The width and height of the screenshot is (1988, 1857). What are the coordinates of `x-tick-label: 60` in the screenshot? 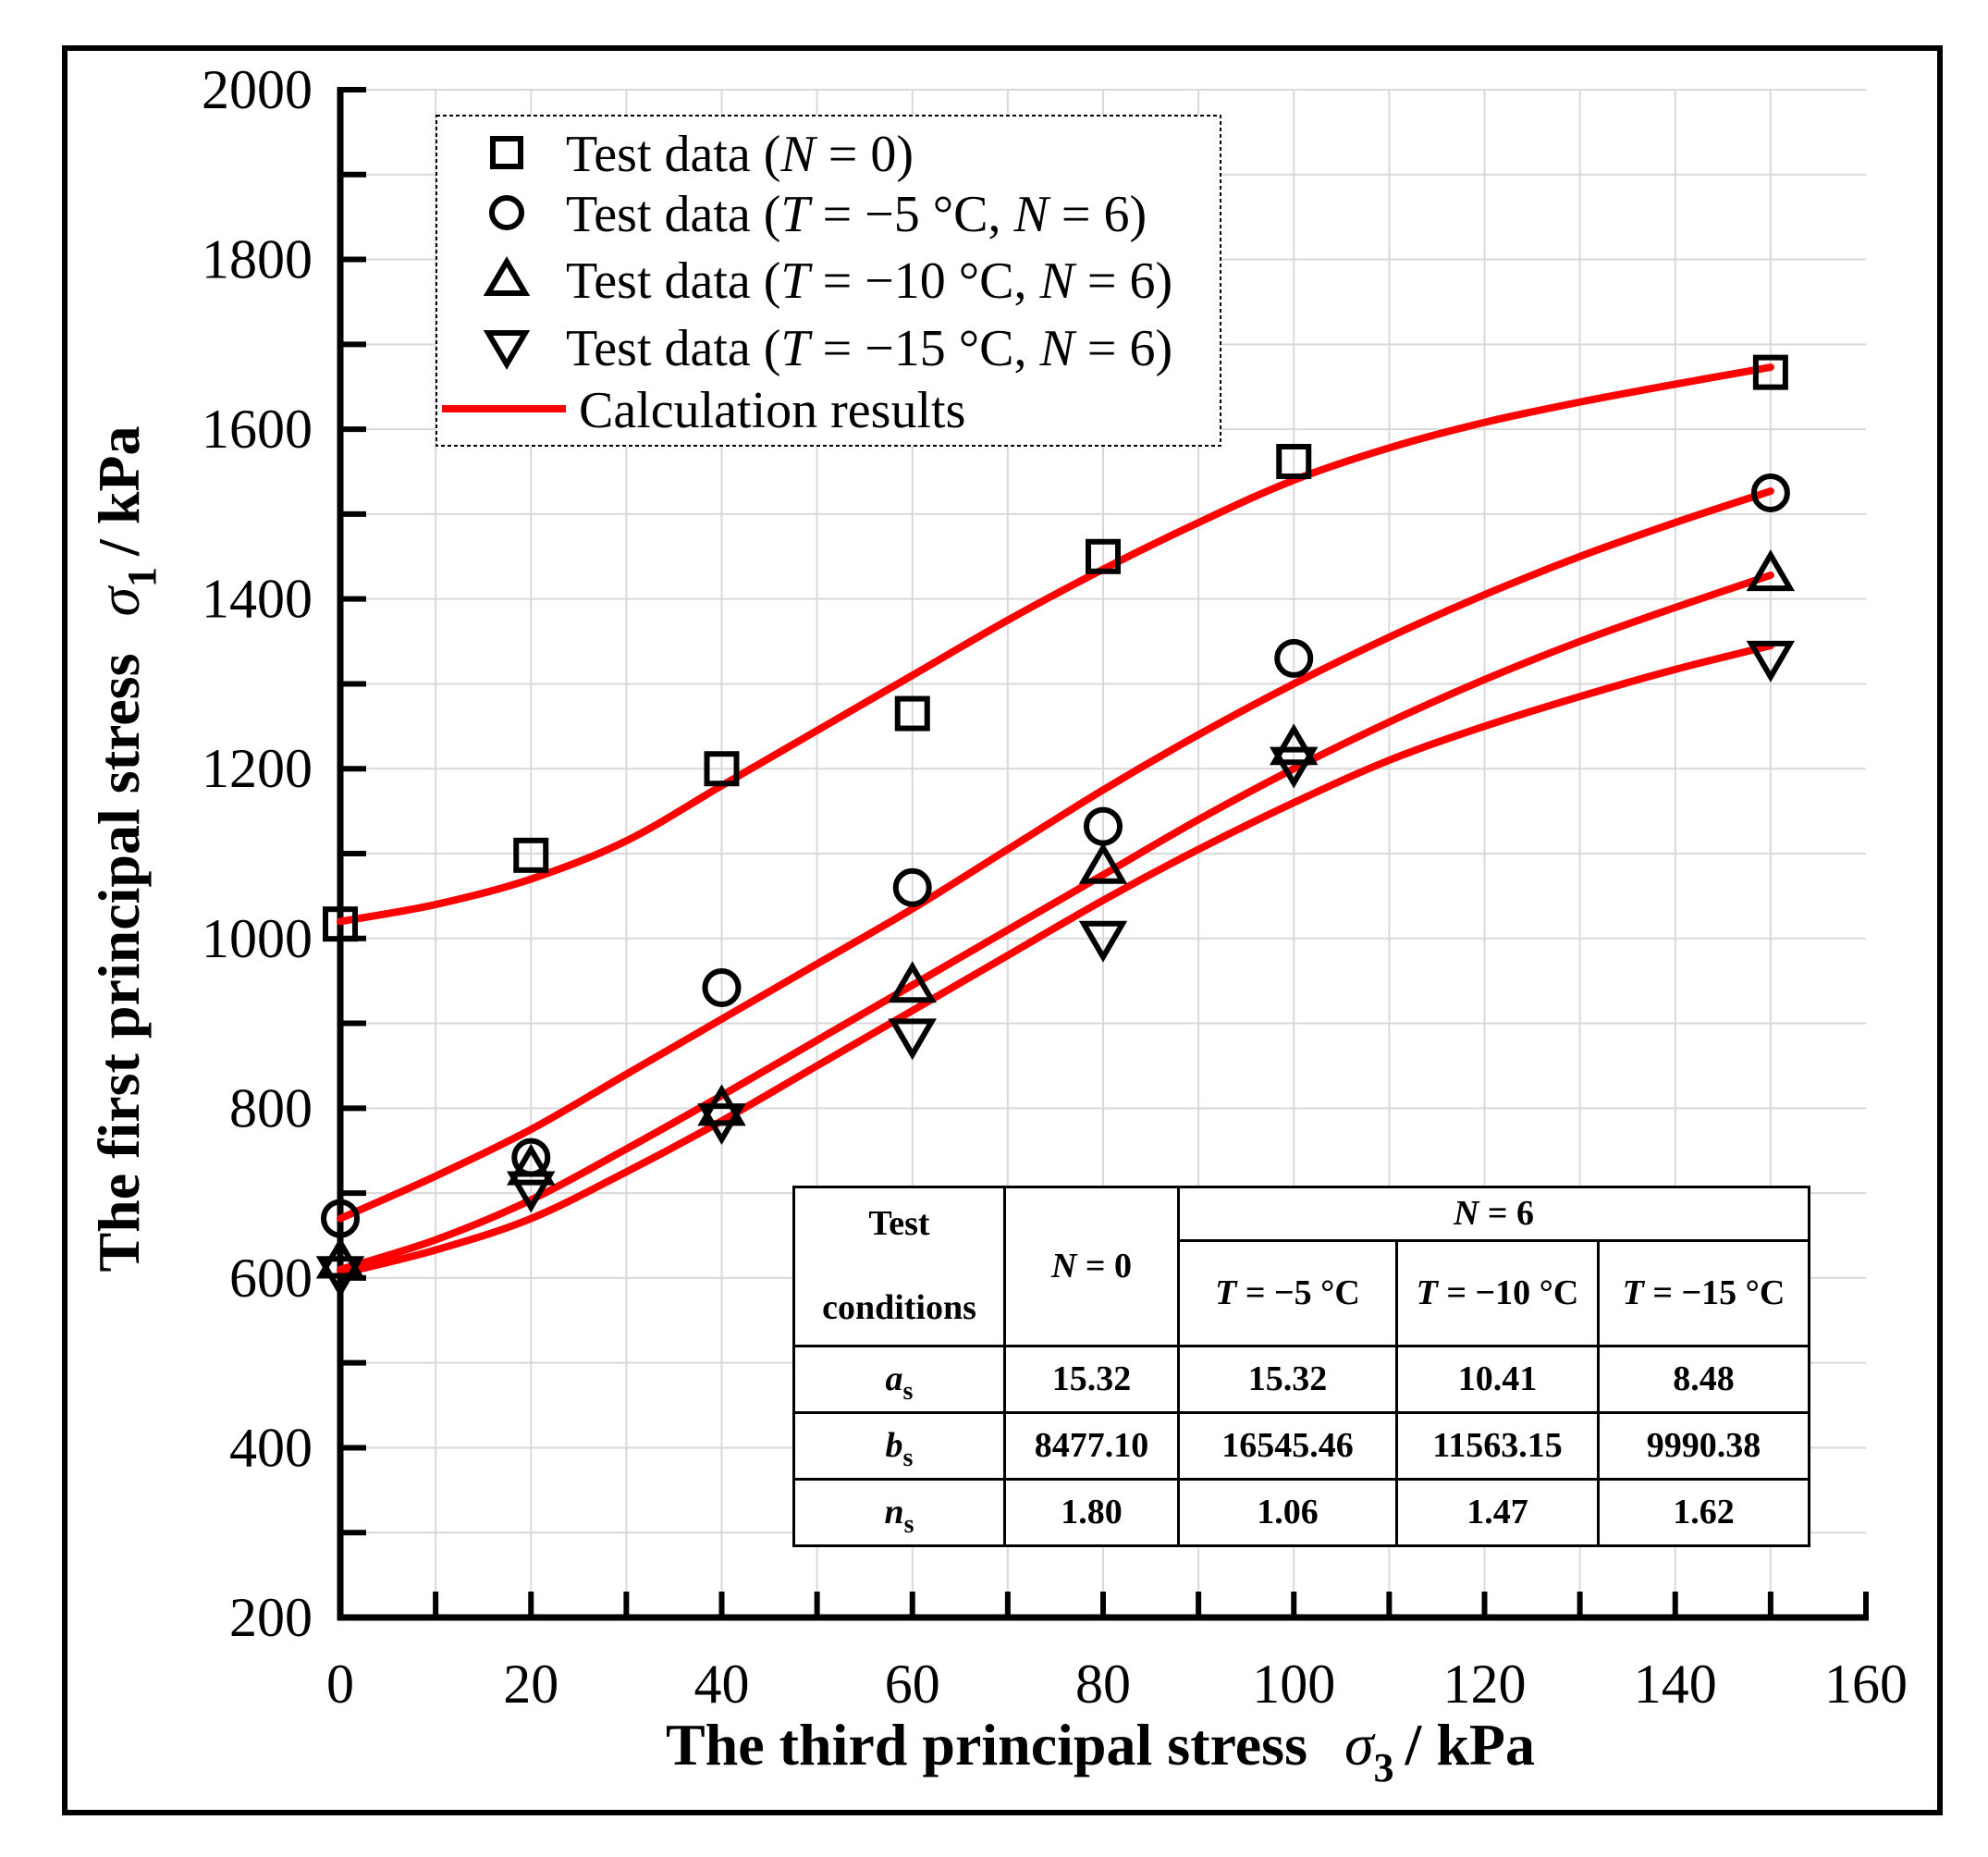 It's located at (912, 1684).